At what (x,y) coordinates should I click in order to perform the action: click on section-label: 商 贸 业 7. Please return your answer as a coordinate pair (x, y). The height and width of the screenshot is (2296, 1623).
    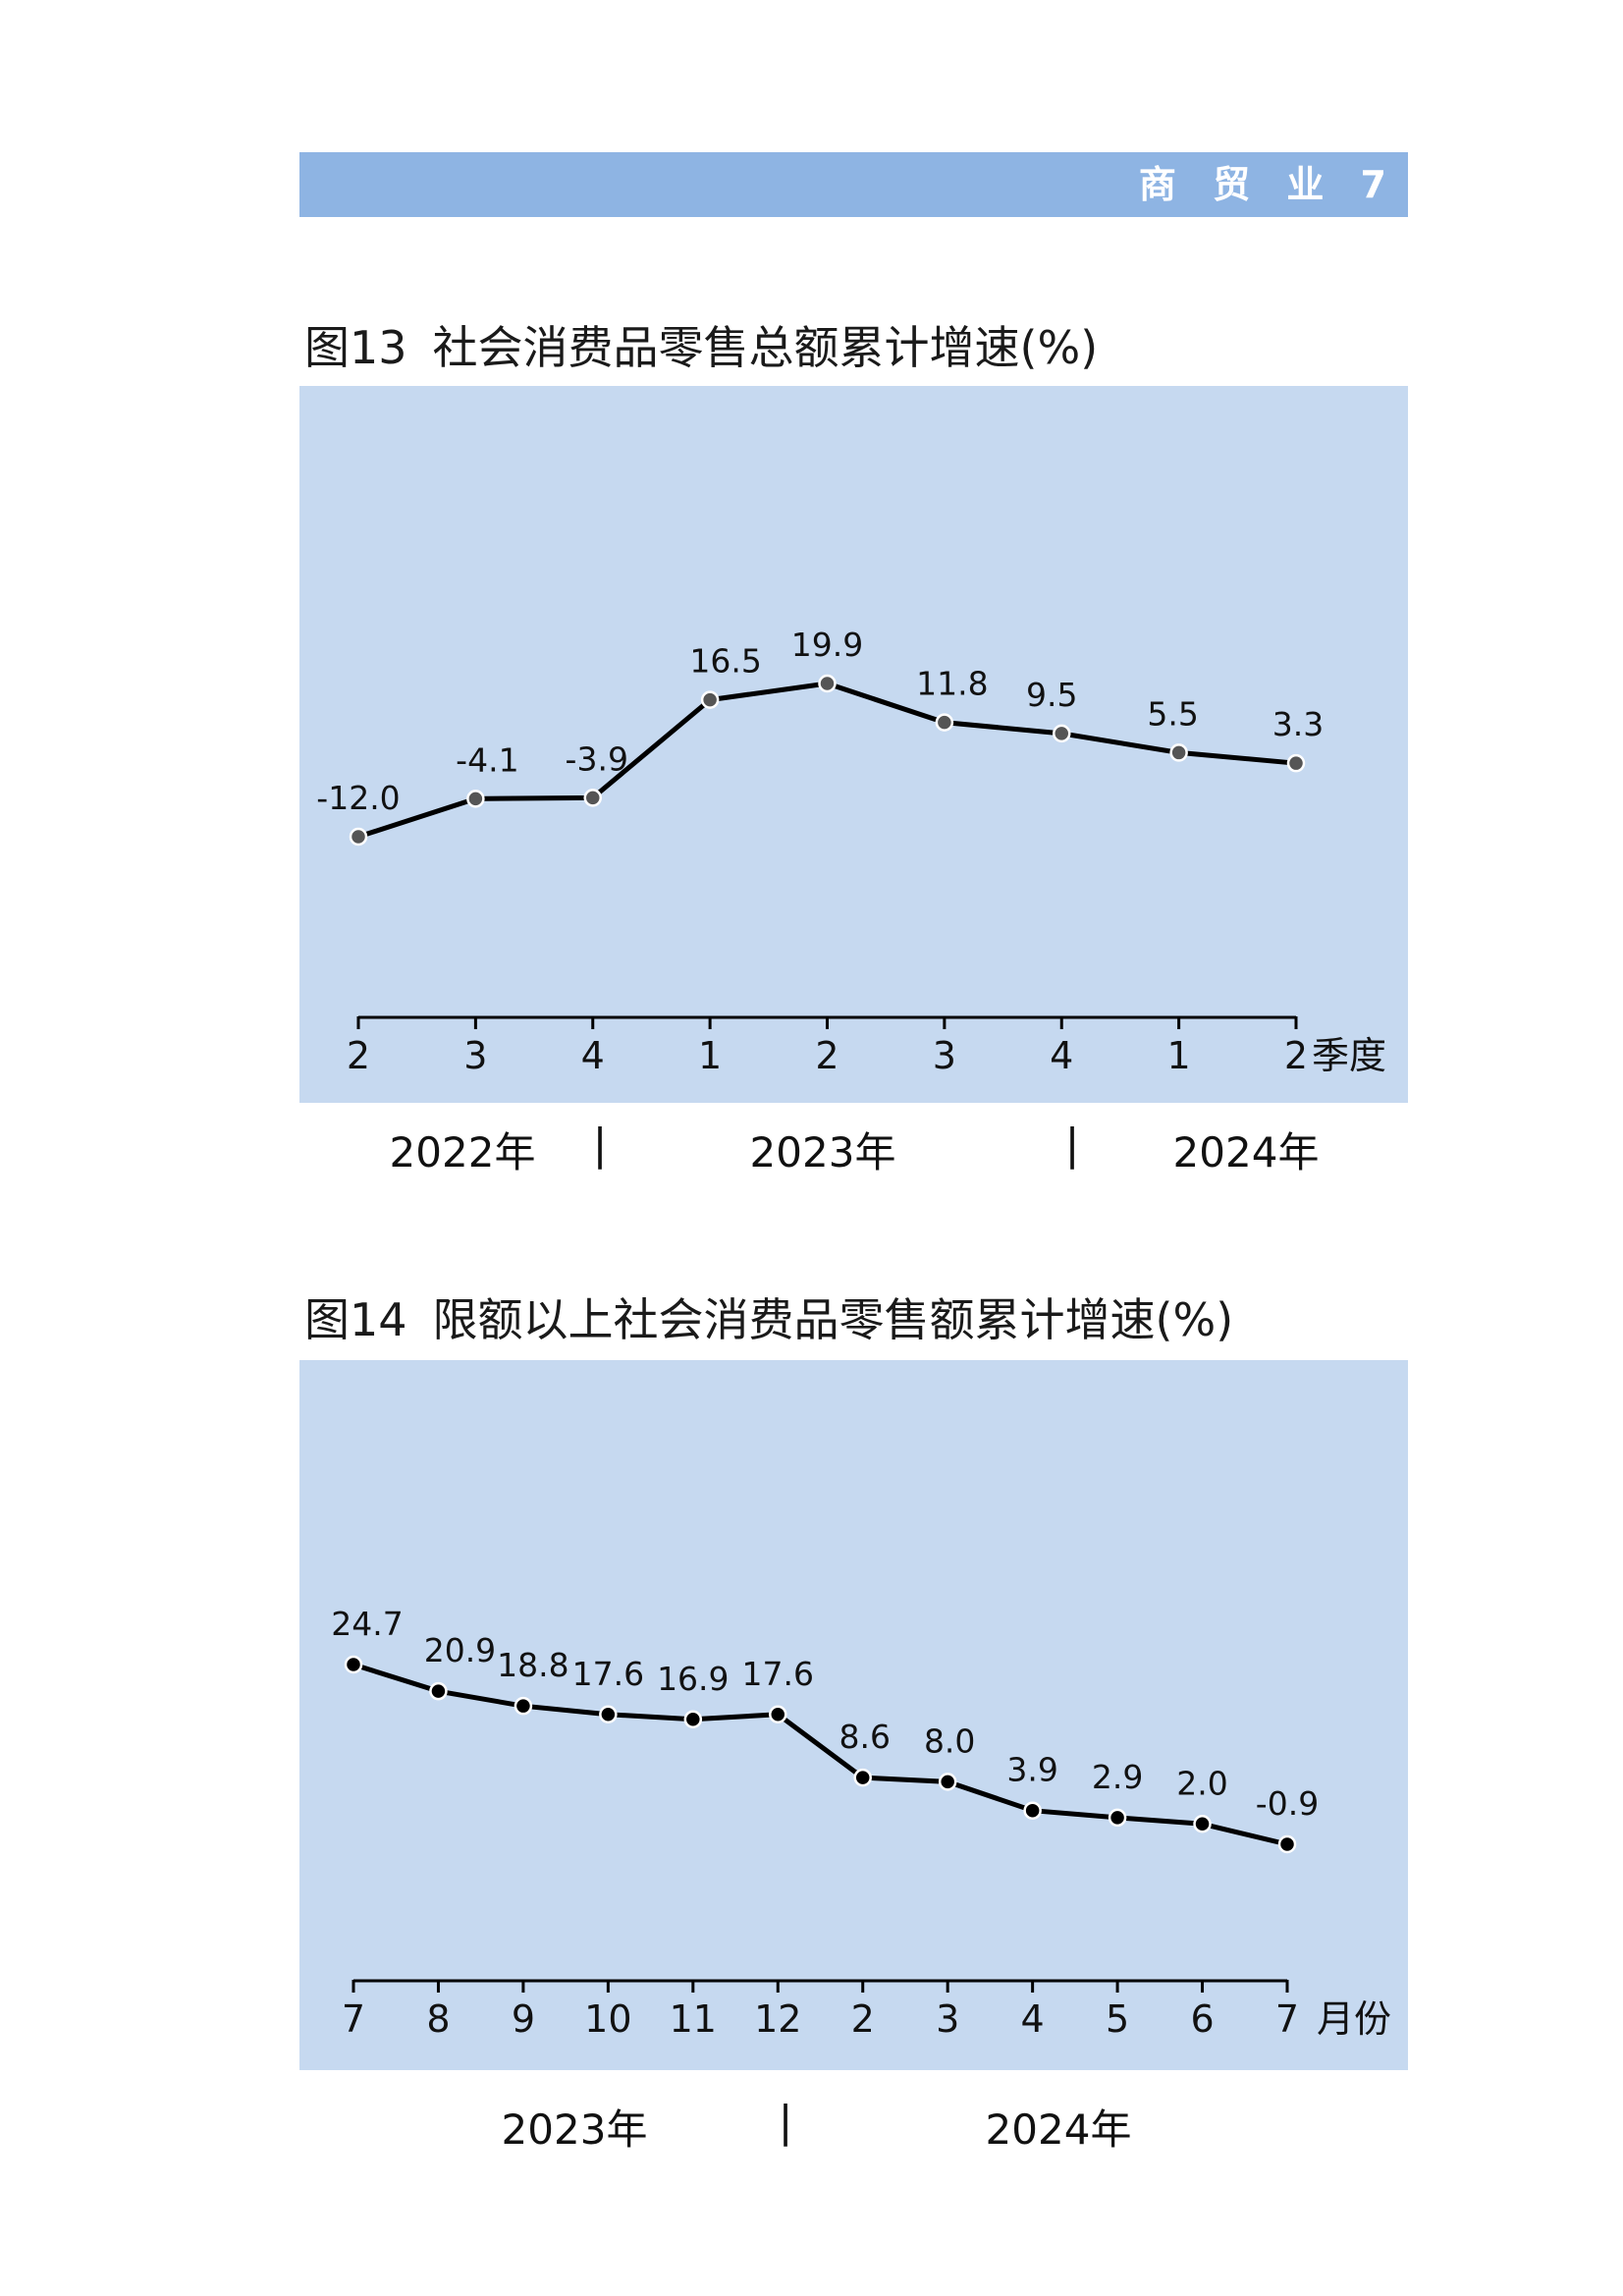
    Looking at the image, I should click on (1268, 184).